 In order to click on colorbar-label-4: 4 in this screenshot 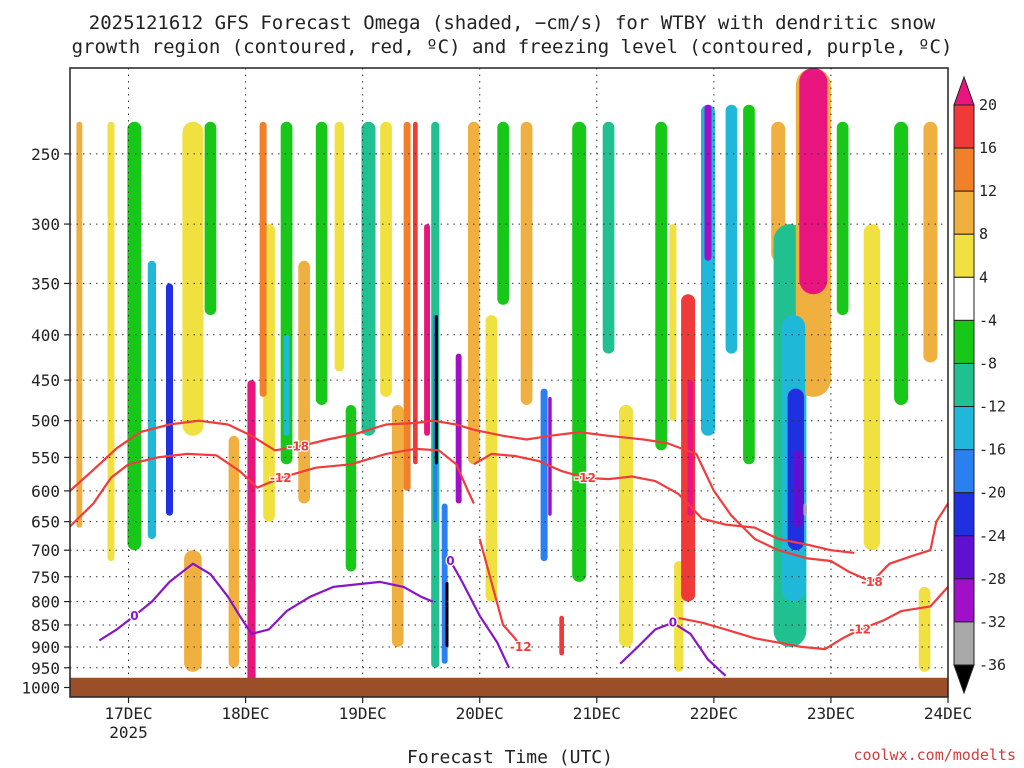, I will do `click(983, 277)`.